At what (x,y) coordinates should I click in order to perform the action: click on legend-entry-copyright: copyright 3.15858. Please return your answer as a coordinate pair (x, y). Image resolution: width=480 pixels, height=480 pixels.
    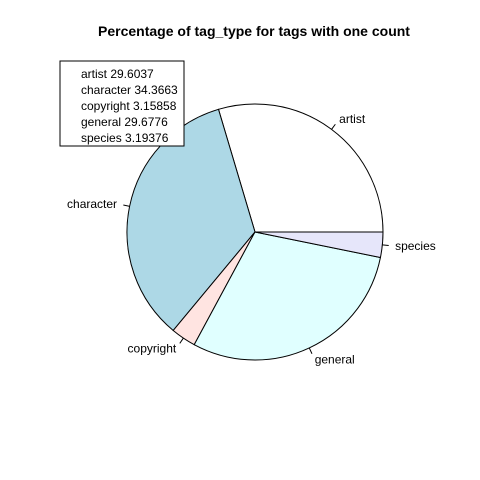
    Looking at the image, I should click on (129, 106).